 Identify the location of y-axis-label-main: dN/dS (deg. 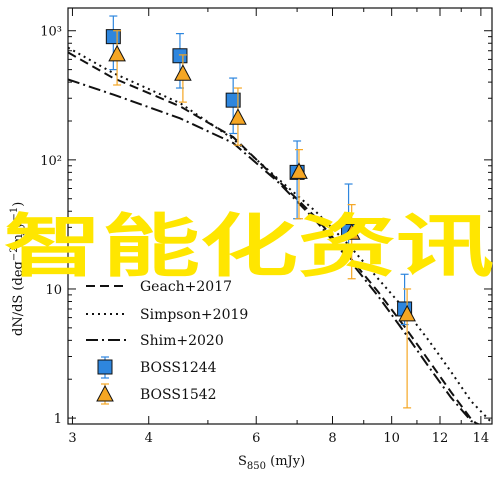
(18, 298).